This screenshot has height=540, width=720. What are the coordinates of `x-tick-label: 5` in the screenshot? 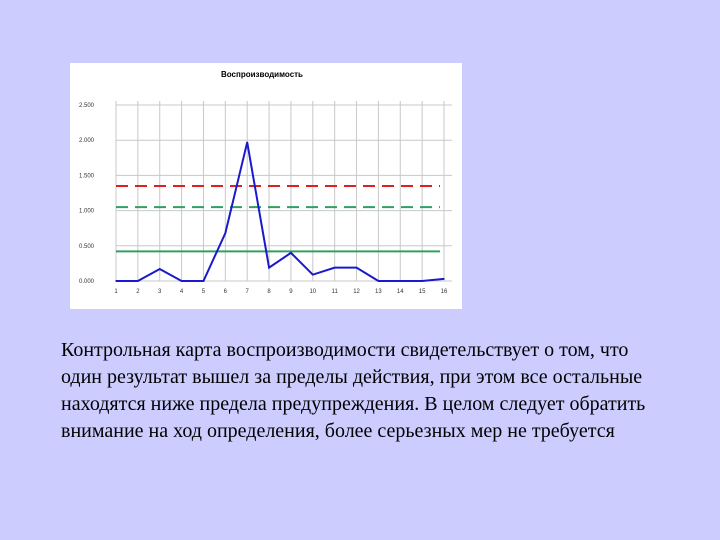 It's located at (204, 292).